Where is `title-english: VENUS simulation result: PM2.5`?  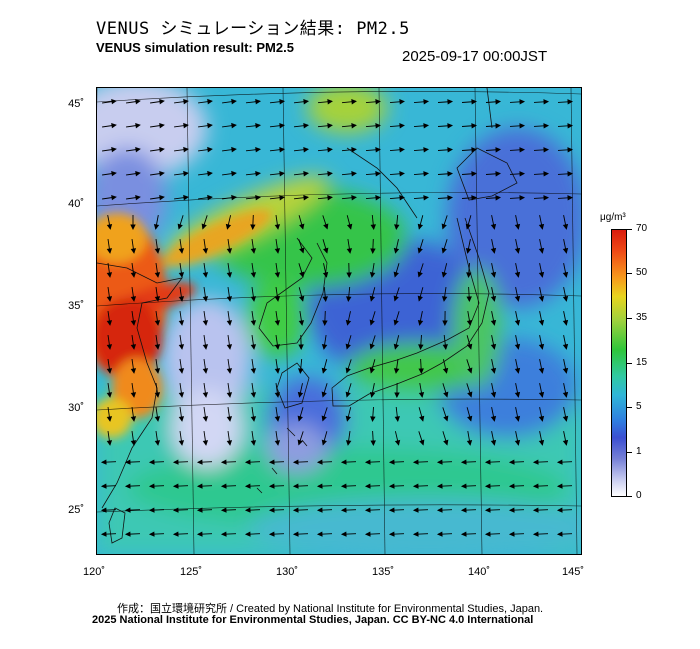
title-english: VENUS simulation result: PM2.5 is located at coordinates (195, 47).